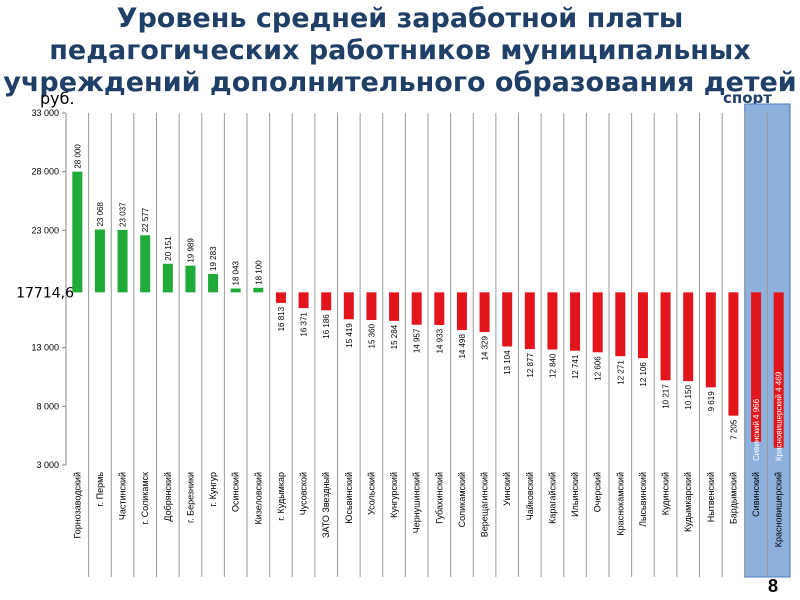  What do you see at coordinates (394, 306) in the screenshot?
I see `bar-Кунгурский` at bounding box center [394, 306].